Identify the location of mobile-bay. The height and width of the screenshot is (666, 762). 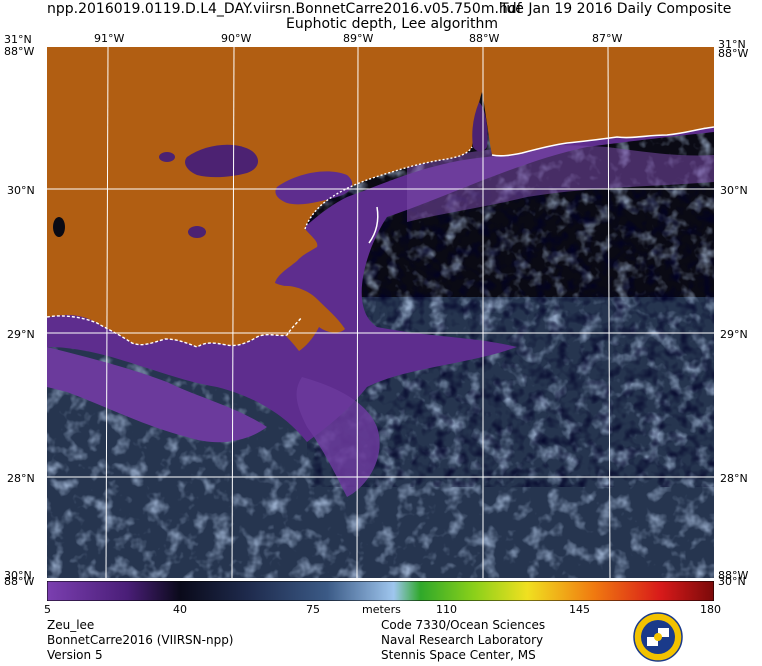
(480, 127).